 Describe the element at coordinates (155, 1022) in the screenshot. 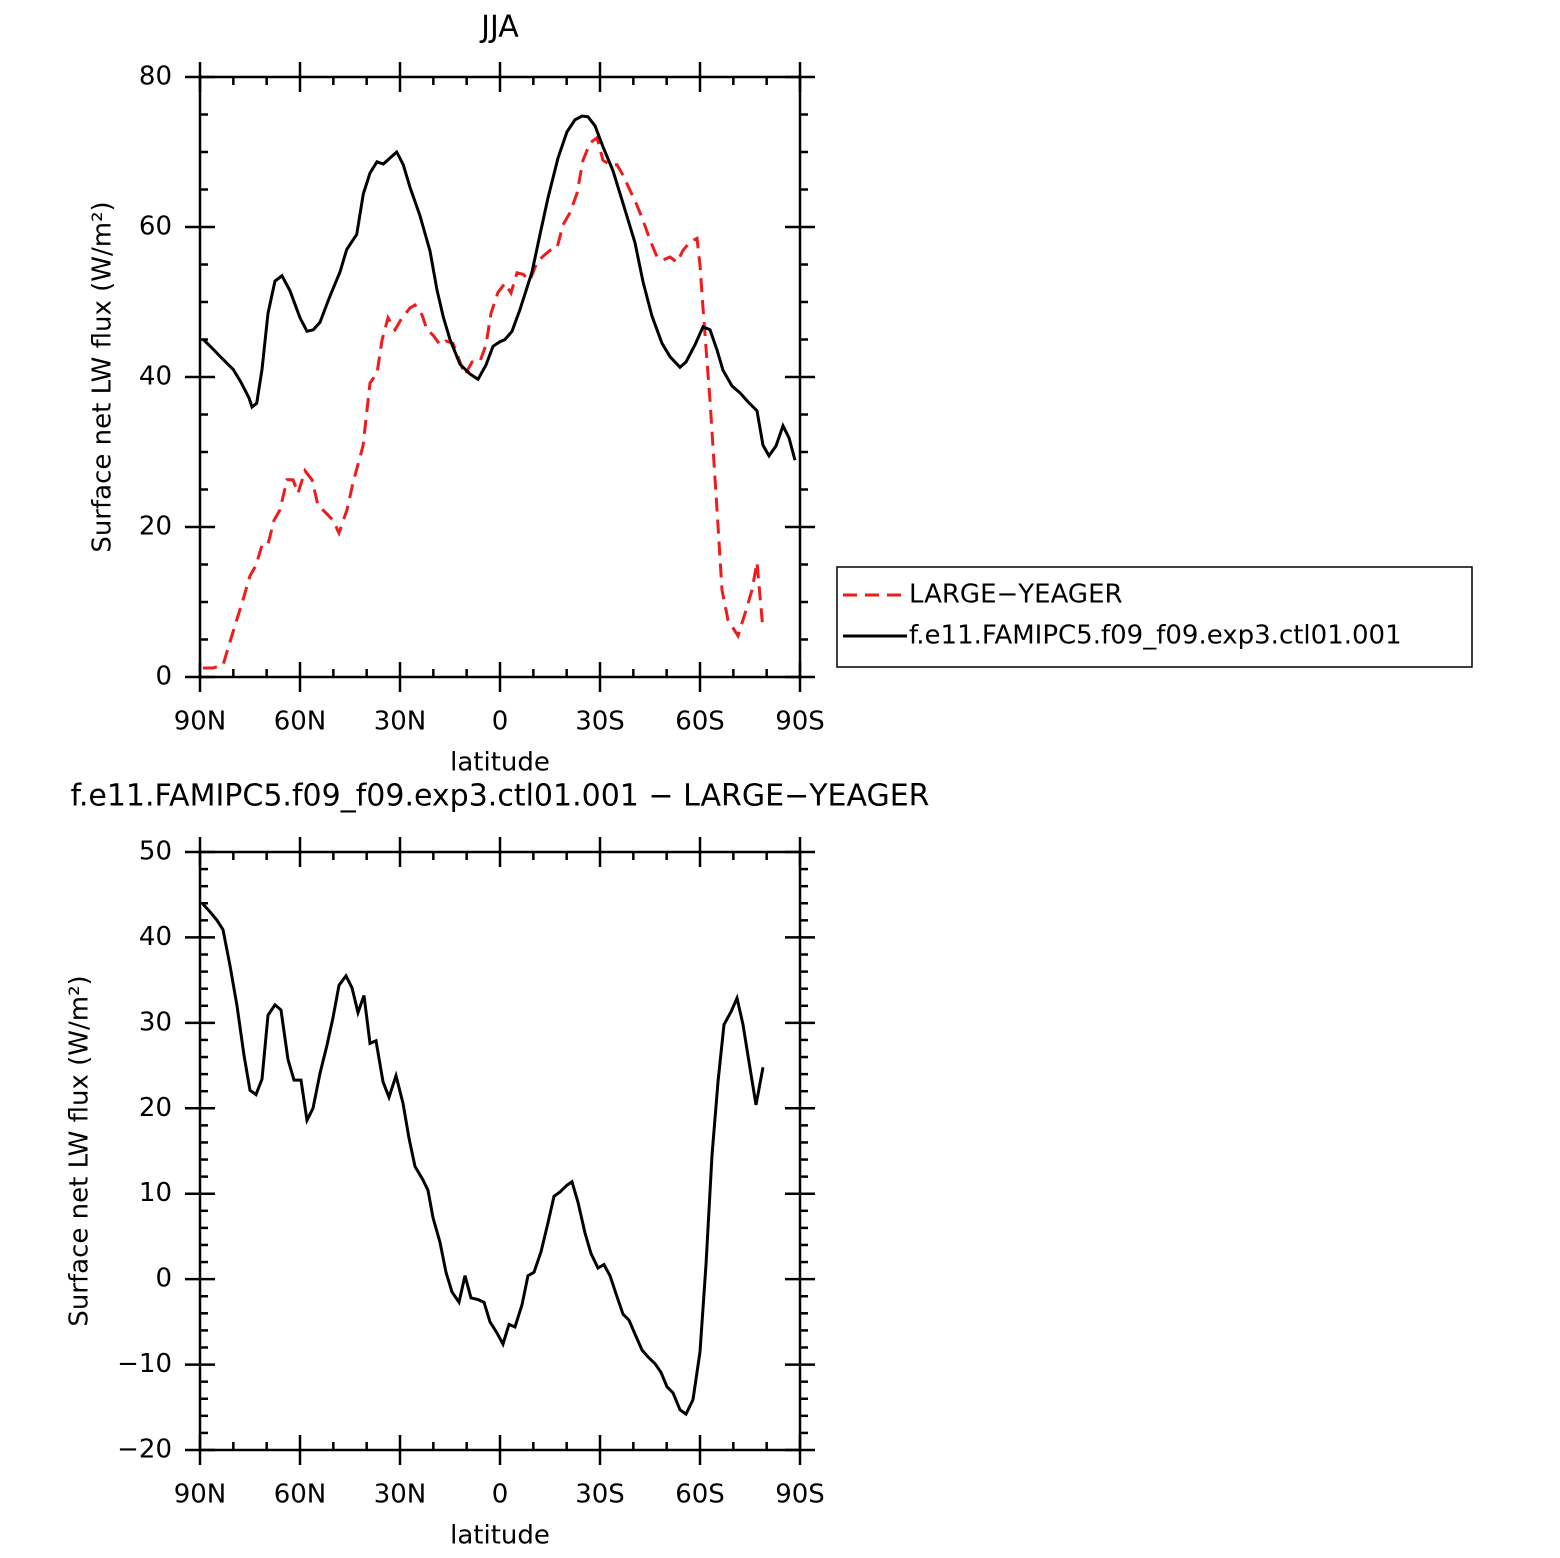

I see `y-tick-label: 30` at that location.